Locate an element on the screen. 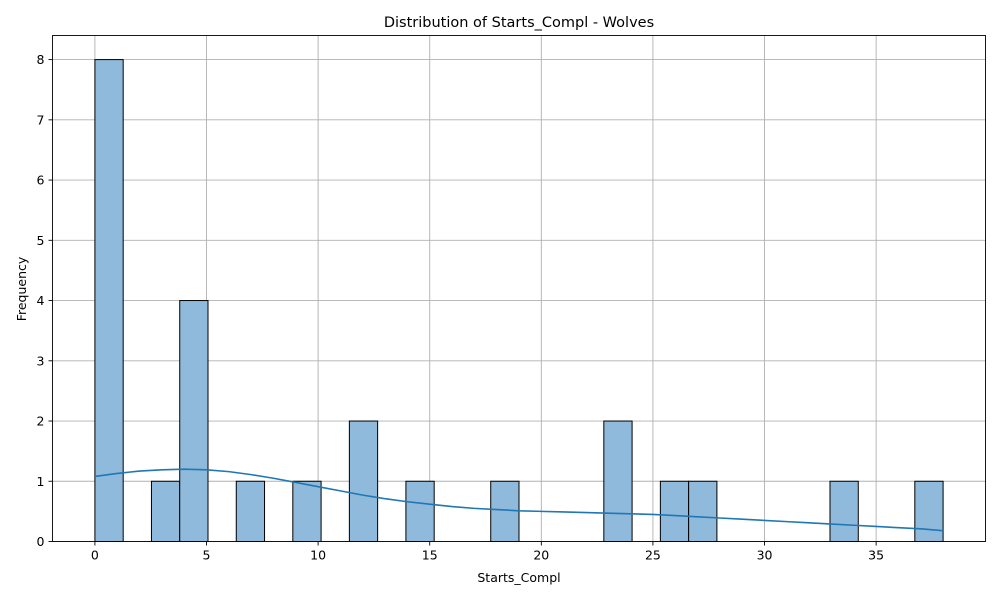 The width and height of the screenshot is (1000, 600). y-tick-label: 4 is located at coordinates (41, 300).